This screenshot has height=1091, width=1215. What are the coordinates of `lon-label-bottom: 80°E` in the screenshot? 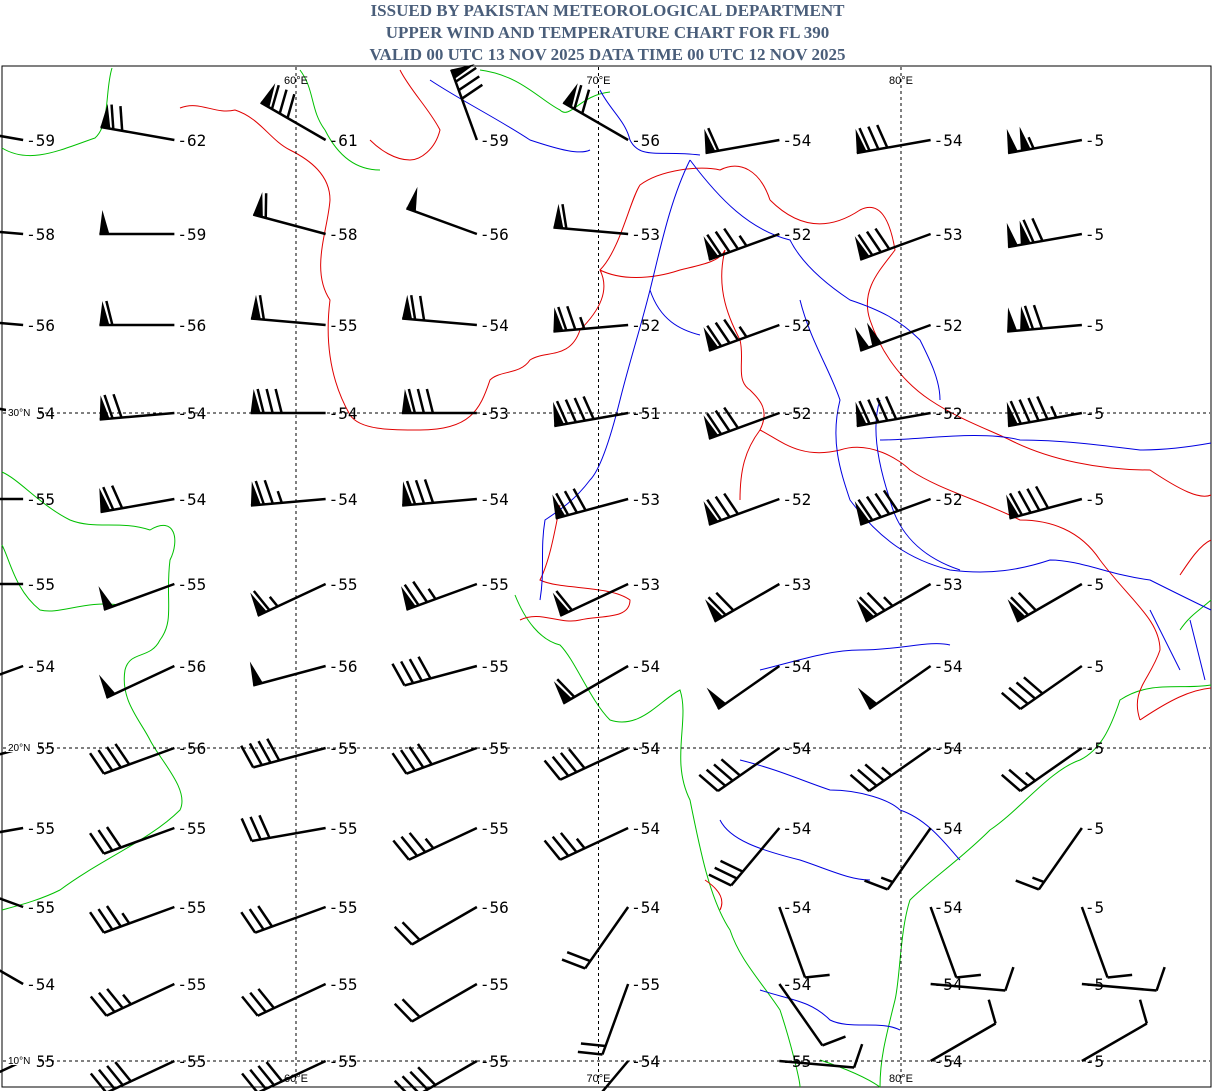 It's located at (901, 1079).